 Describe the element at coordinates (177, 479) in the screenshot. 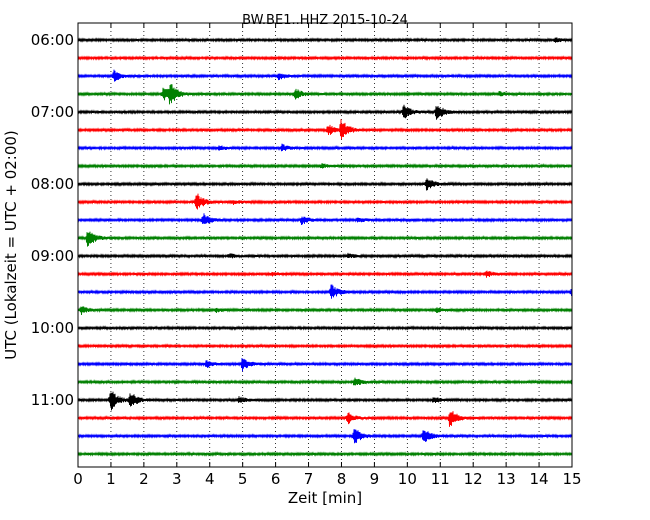

I see `x-tick-label: 3` at that location.